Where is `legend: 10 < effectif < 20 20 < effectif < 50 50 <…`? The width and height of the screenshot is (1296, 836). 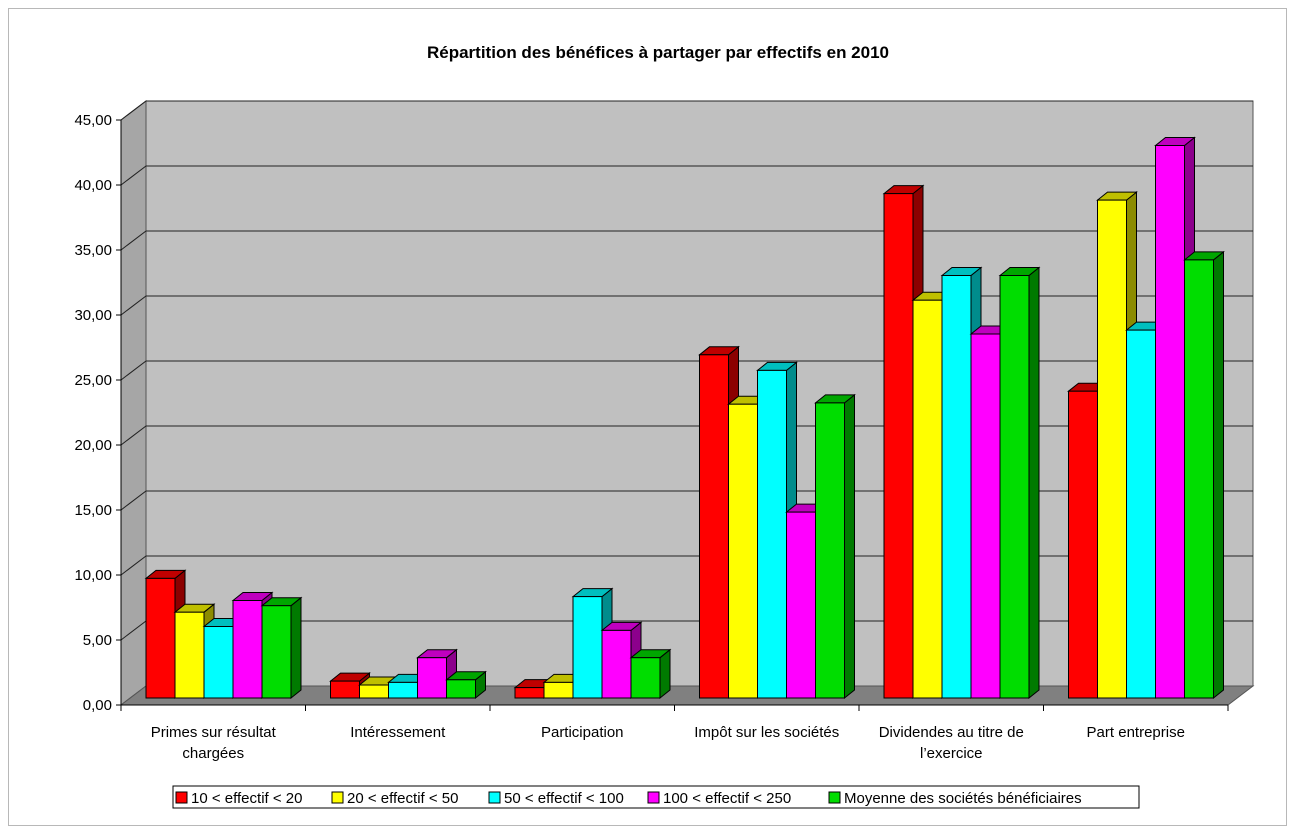
legend: 10 < effectif < 20 20 < effectif < 50 50 <… is located at coordinates (656, 797).